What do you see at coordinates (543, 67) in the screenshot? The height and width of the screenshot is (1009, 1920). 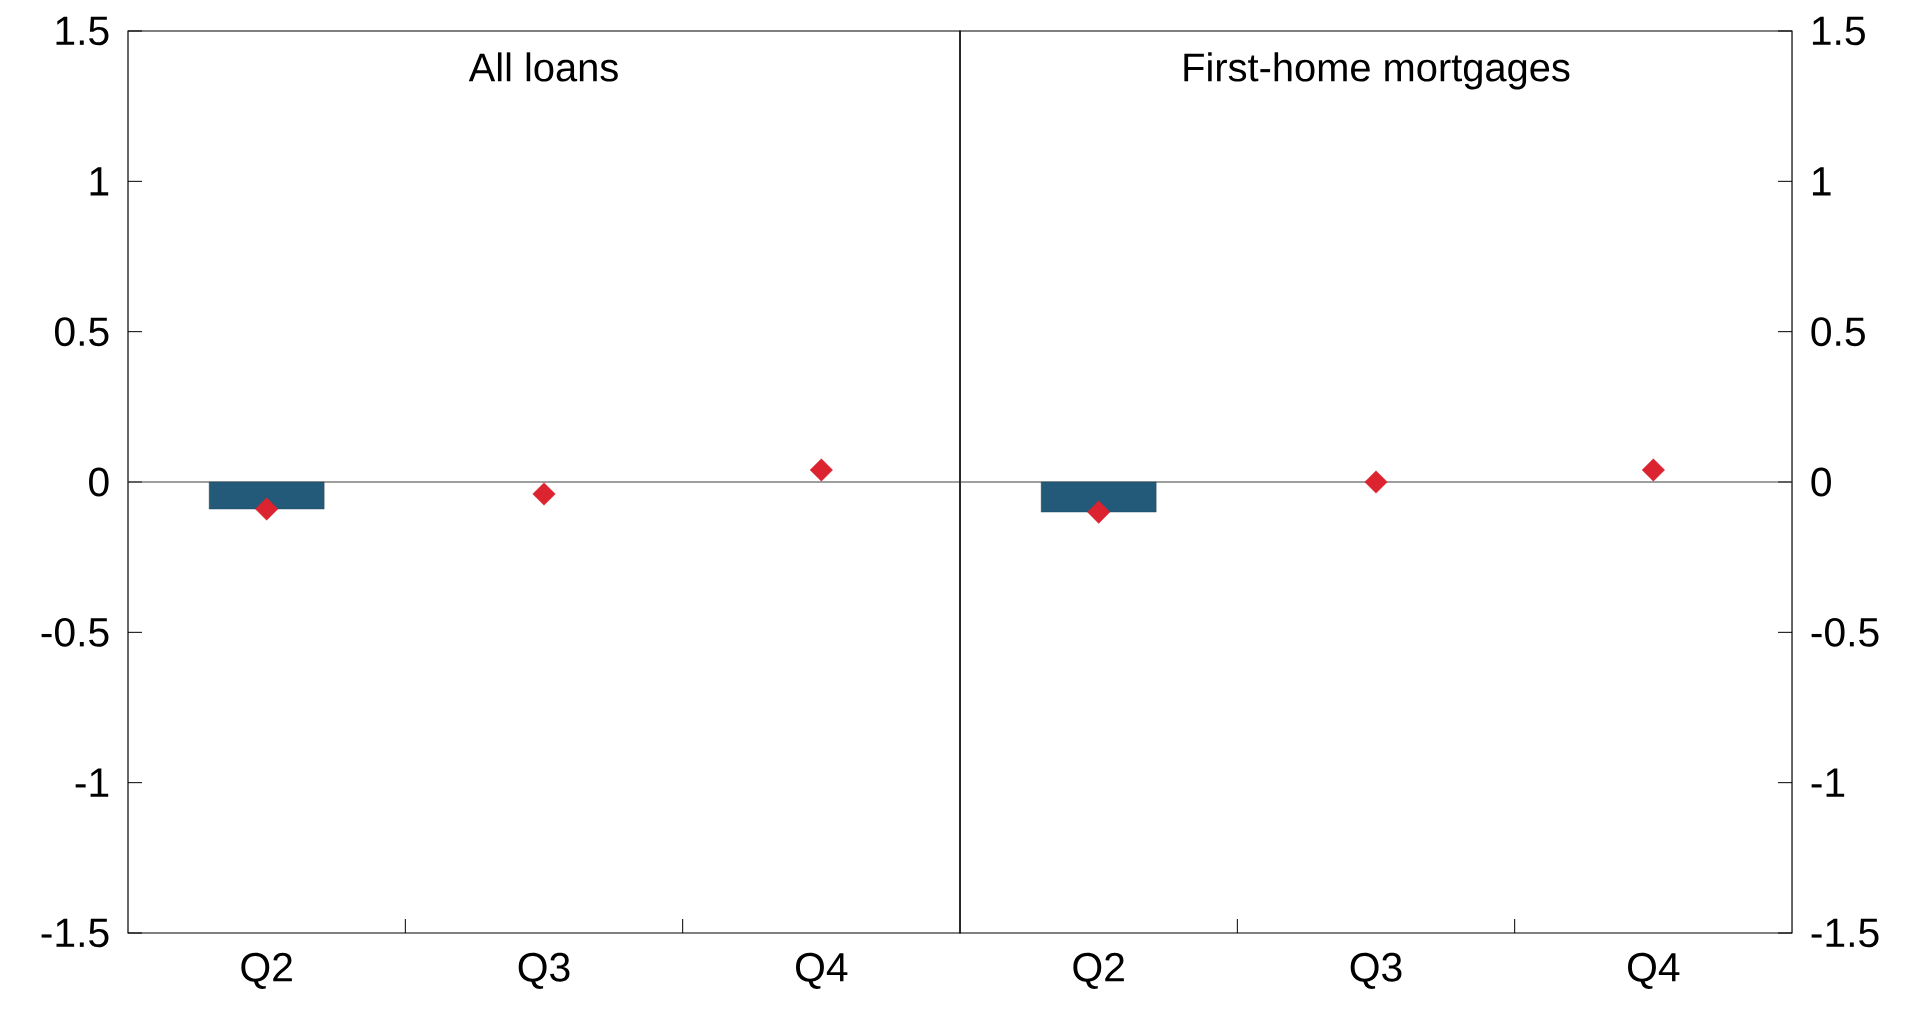 I see `chart-title: All loans` at bounding box center [543, 67].